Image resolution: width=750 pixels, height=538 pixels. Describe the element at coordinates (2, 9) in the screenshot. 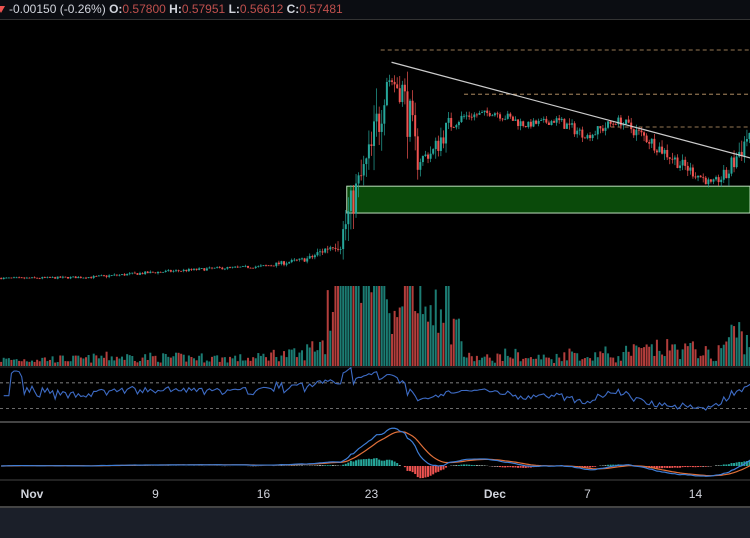

I see `down-triangle-icon` at that location.